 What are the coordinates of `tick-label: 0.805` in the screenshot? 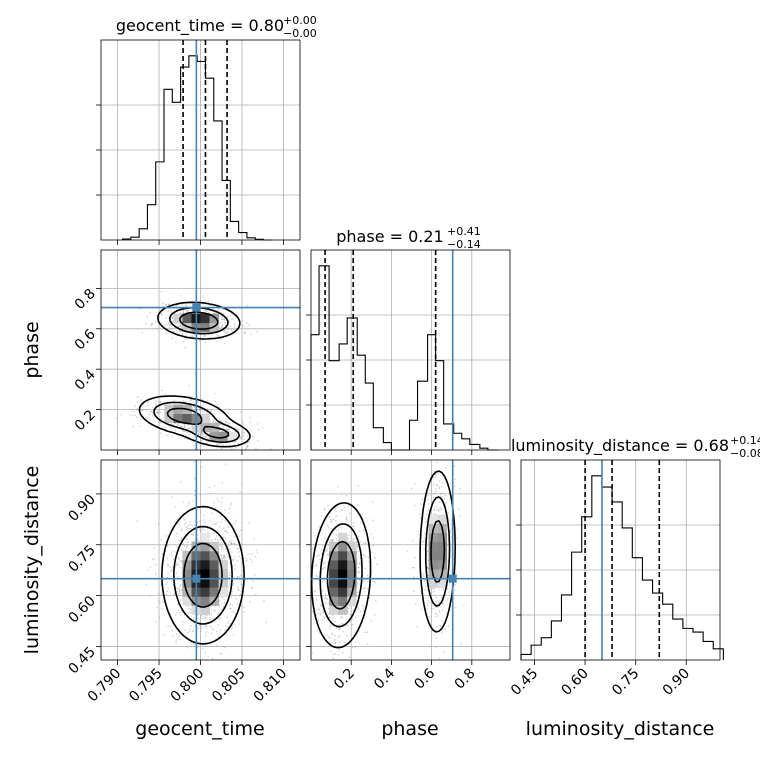 It's located at (229, 686).